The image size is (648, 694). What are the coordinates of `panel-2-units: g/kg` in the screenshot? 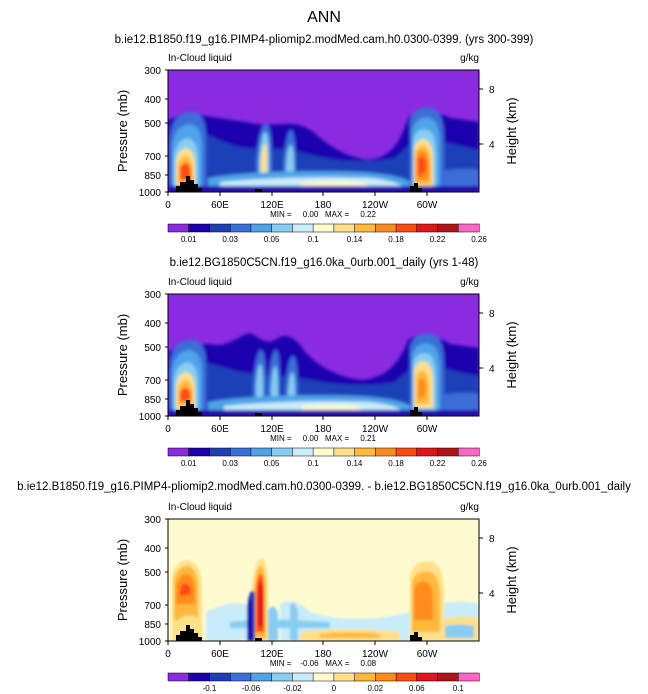 It's located at (469, 282).